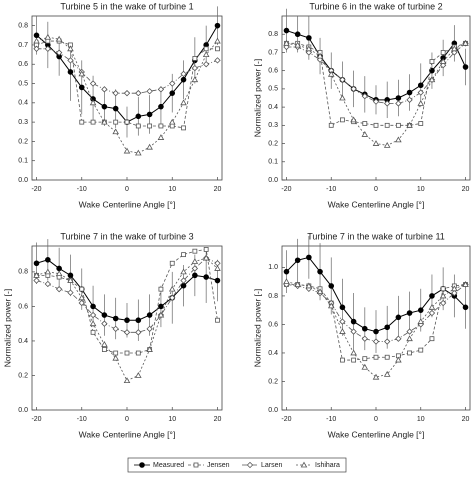 Image resolution: width=474 pixels, height=477 pixels. Describe the element at coordinates (23, 375) in the screenshot. I see `y-tick-label: 0.2` at that location.